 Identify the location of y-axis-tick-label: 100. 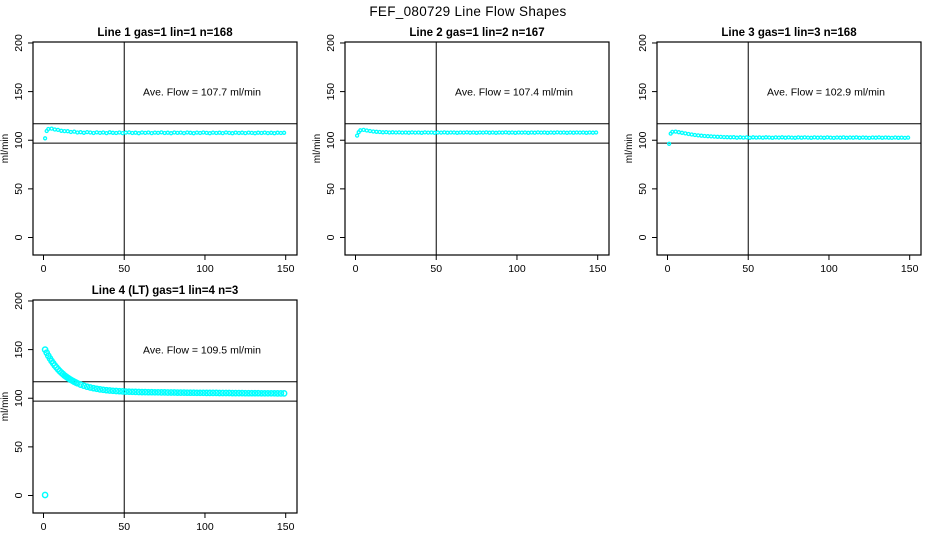
(643, 140).